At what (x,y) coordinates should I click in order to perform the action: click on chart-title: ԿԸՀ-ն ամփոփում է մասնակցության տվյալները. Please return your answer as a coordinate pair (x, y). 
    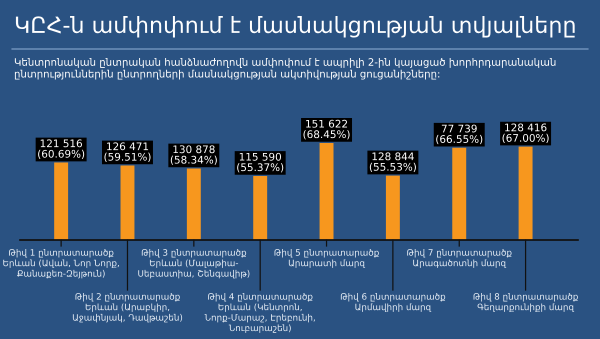
    Looking at the image, I should click on (295, 27).